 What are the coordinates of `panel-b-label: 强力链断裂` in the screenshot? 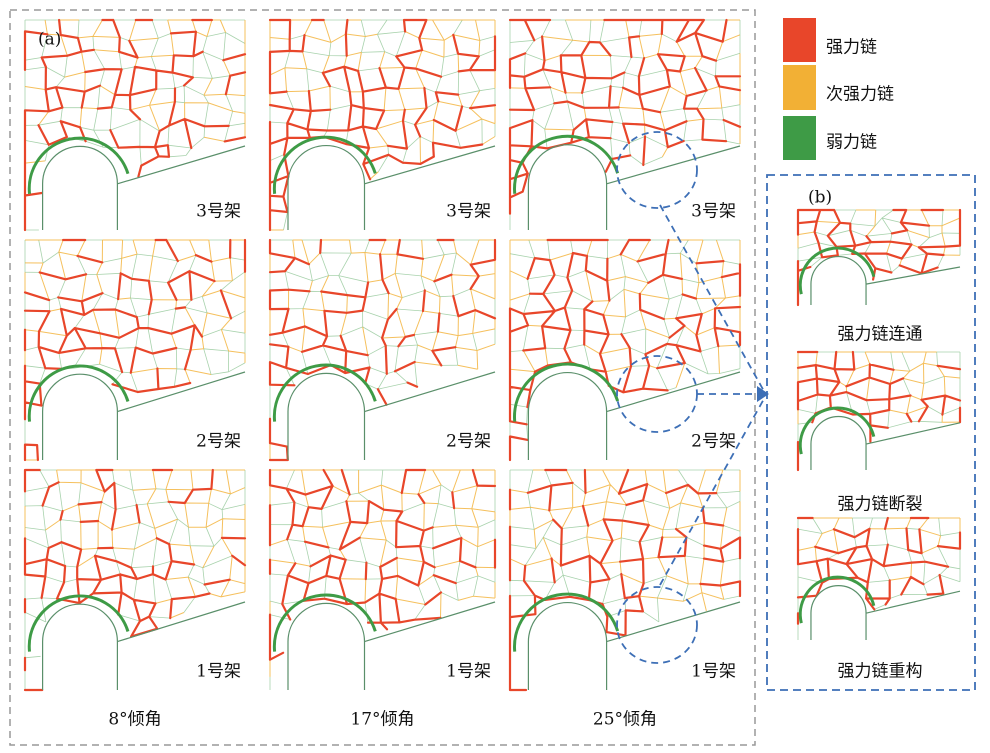 It's located at (880, 505).